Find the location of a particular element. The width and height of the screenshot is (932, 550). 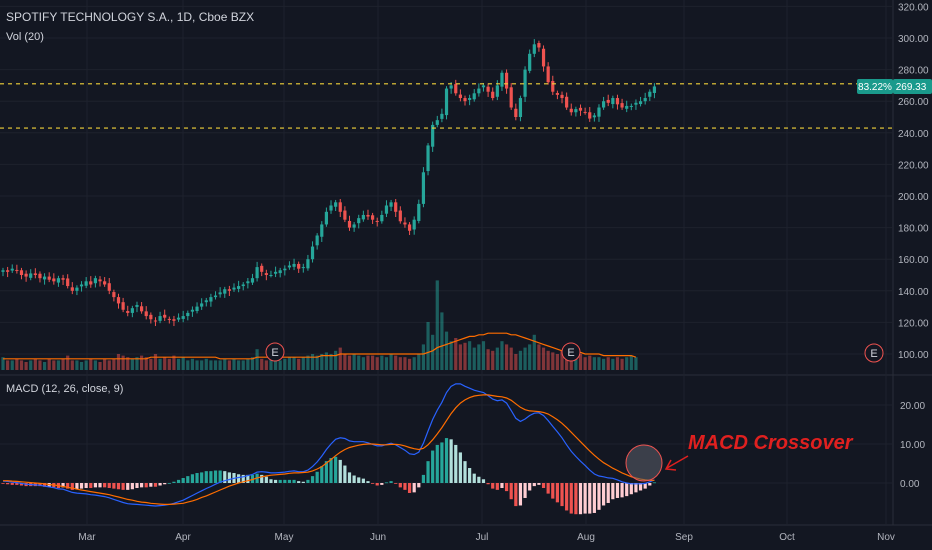

price-tick-label: 100.00 is located at coordinates (913, 355).